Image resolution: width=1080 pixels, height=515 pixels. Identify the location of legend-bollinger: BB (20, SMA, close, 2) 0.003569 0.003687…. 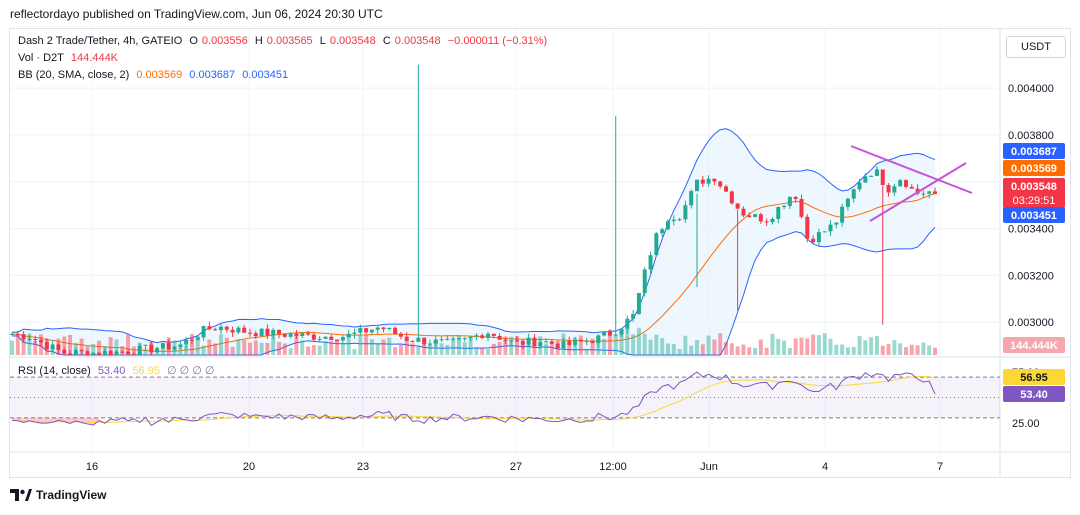
(155, 75).